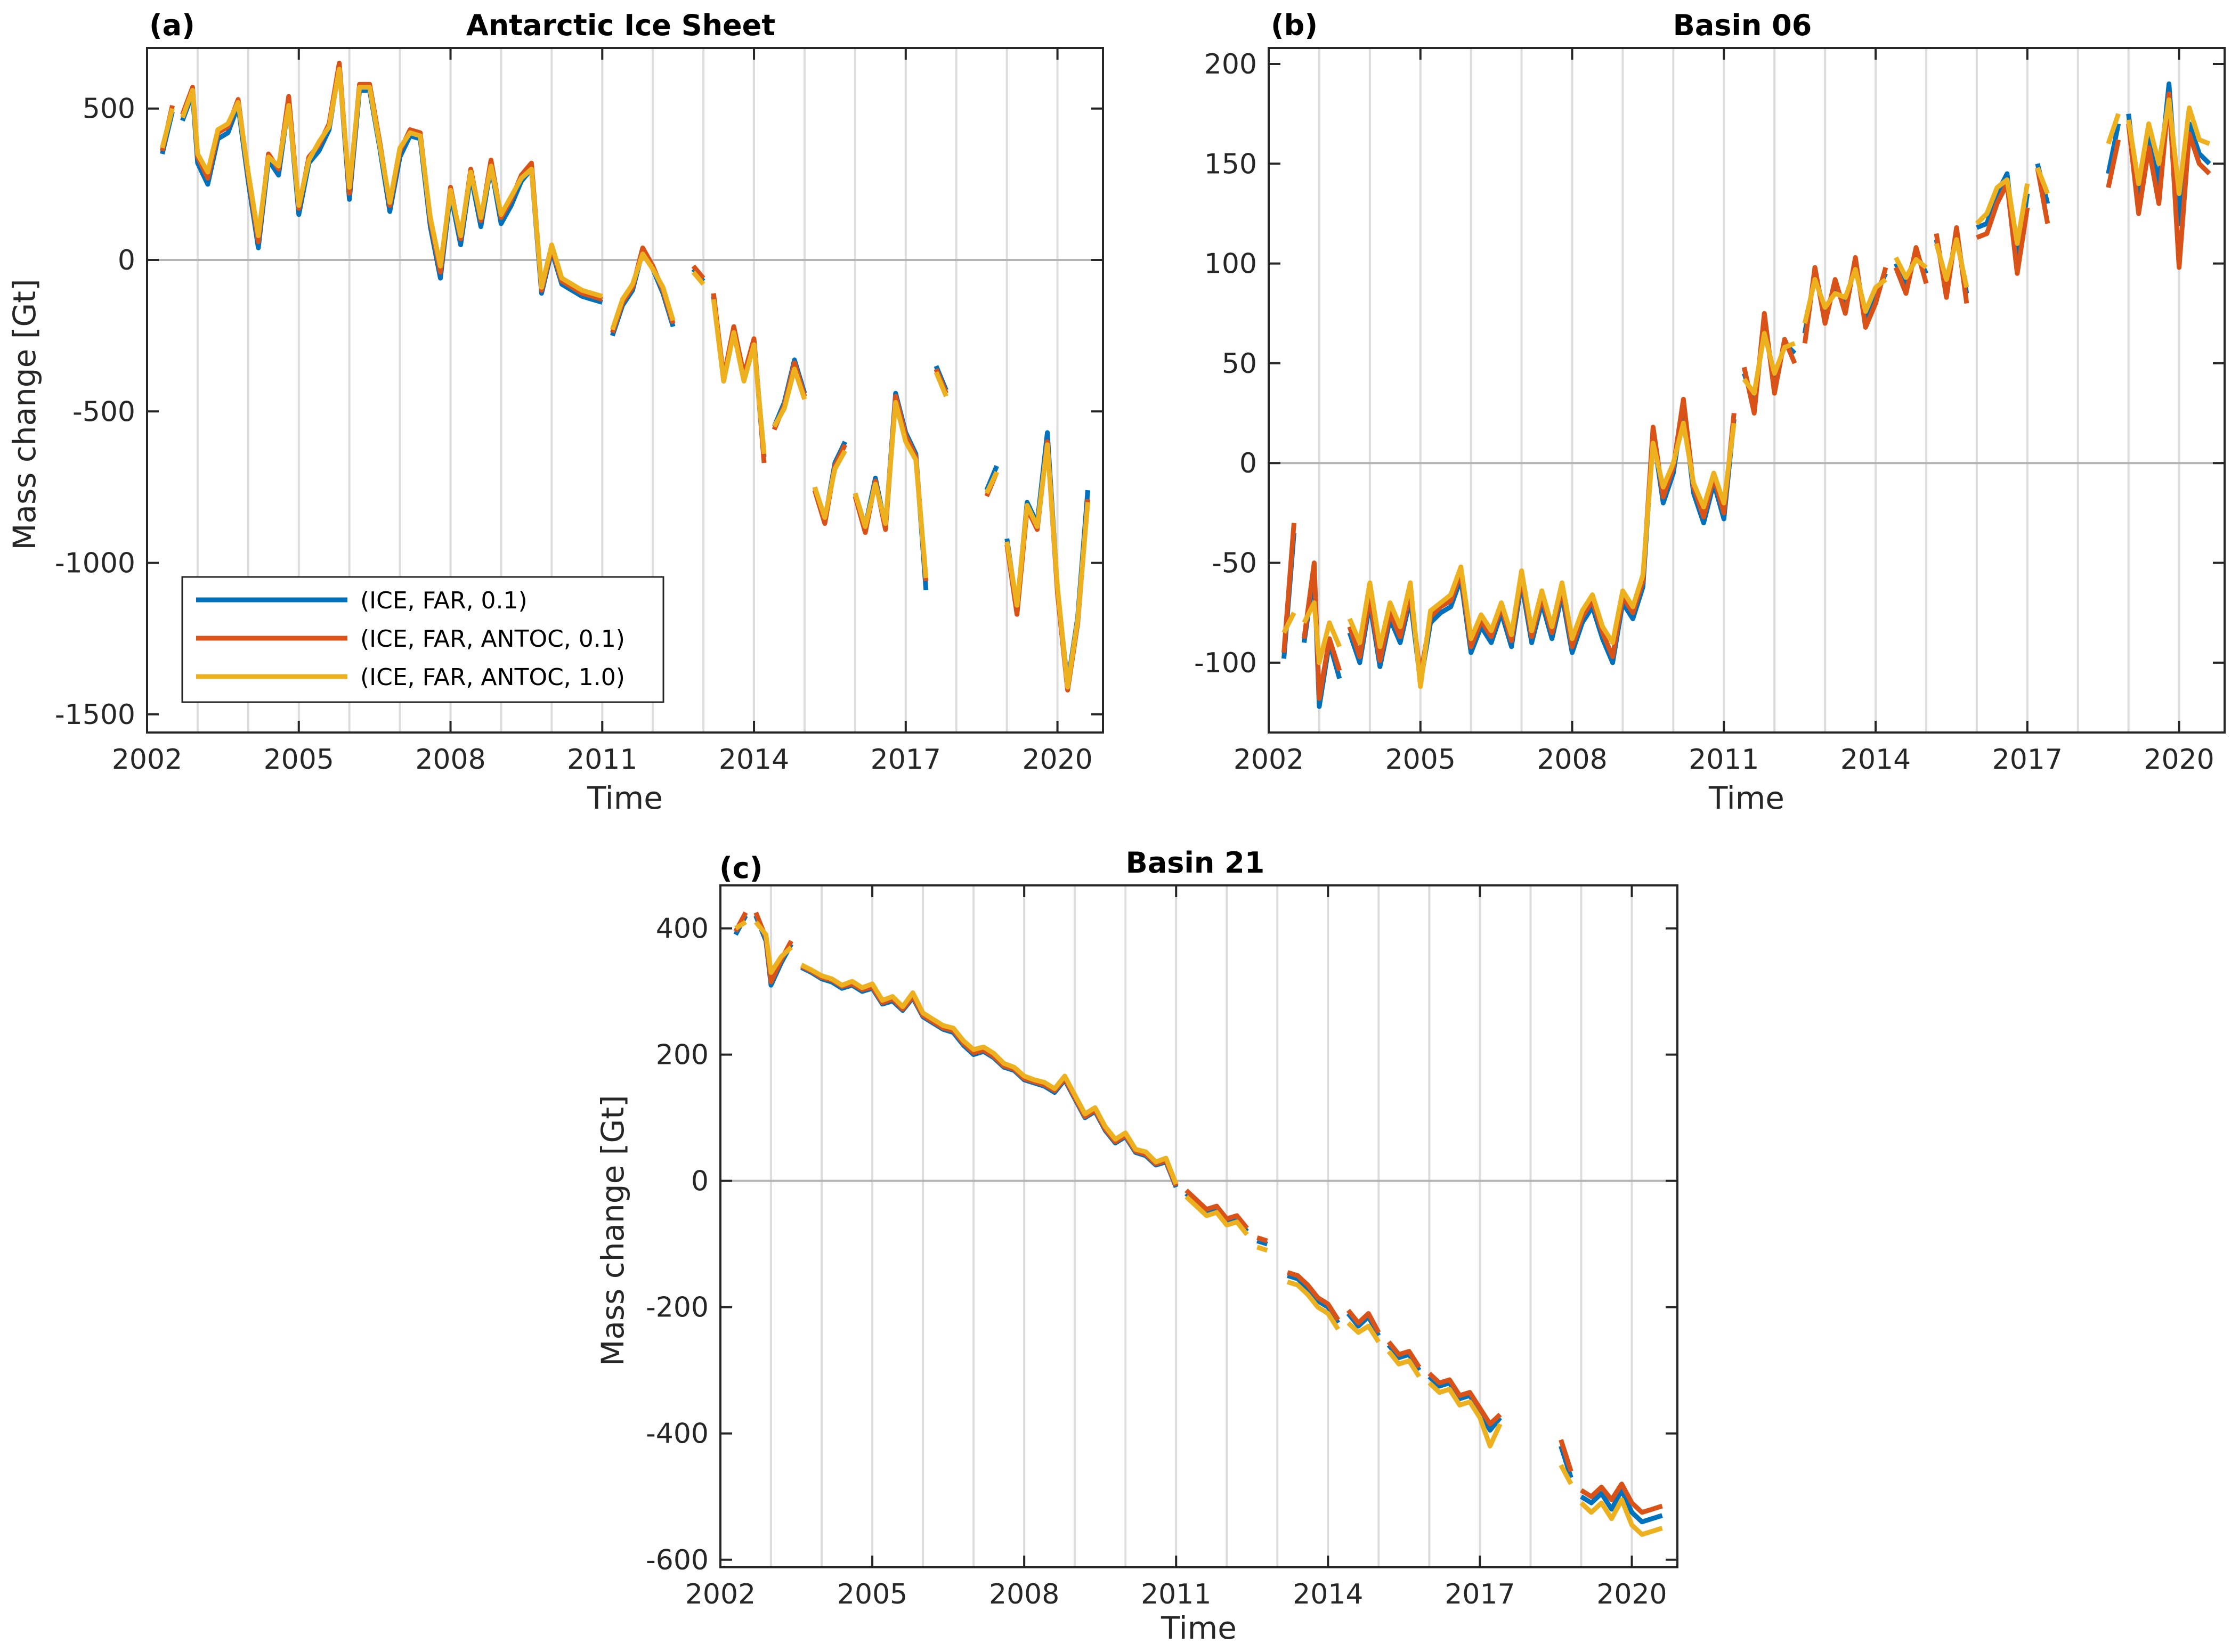  I want to click on legend-entry: (ICE, FAR, ANTOC, 1.0), so click(410, 677).